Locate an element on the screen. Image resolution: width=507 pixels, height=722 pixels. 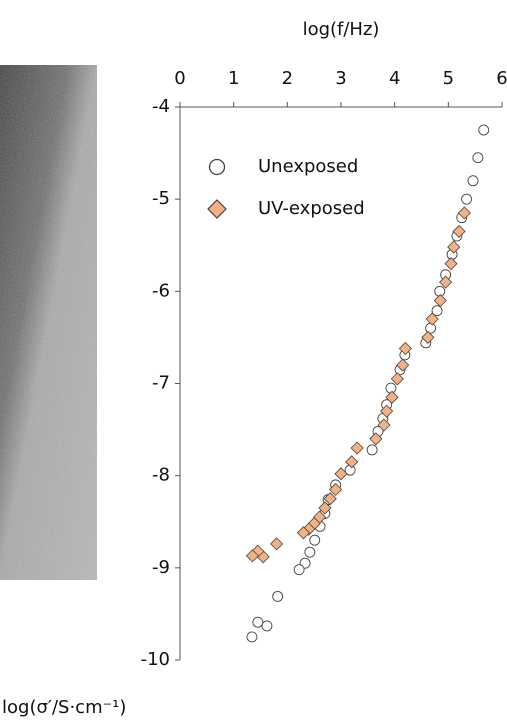
x-tick-label: 0 is located at coordinates (179, 78).